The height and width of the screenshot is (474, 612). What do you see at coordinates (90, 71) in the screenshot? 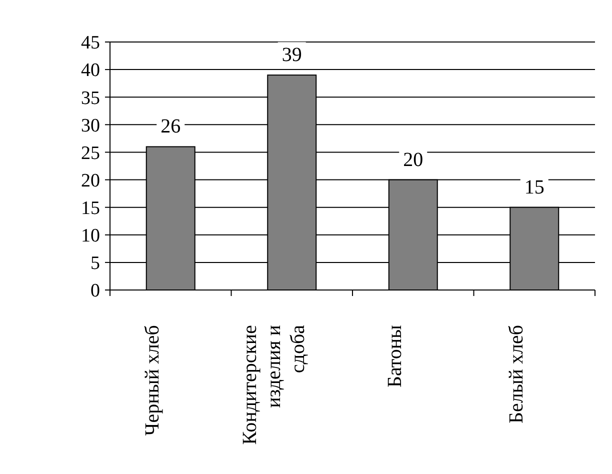
I see `y-tick-label: 40` at bounding box center [90, 71].